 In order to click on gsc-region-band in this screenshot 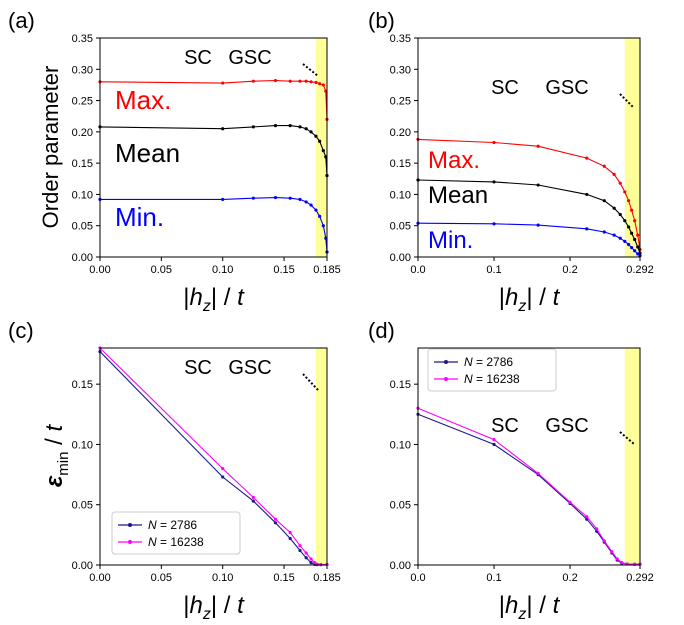, I will do `click(632, 456)`.